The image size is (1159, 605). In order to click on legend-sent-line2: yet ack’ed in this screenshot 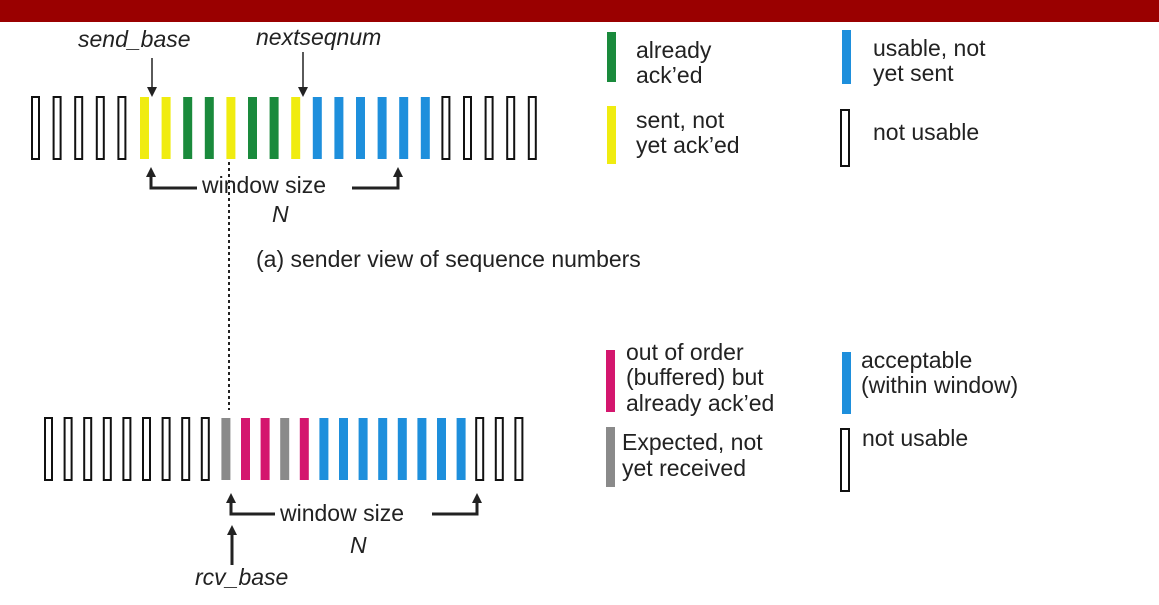, I will do `click(688, 145)`.